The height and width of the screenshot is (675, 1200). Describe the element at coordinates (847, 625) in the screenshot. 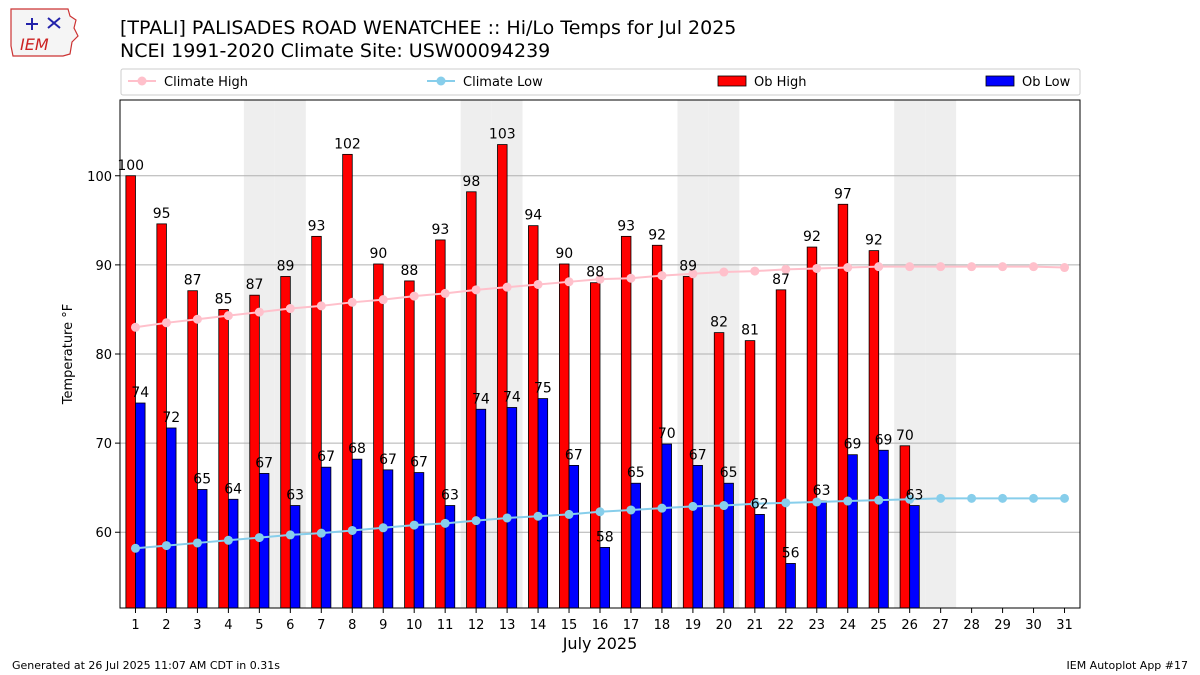

I see `x-tick-label: 24` at that location.